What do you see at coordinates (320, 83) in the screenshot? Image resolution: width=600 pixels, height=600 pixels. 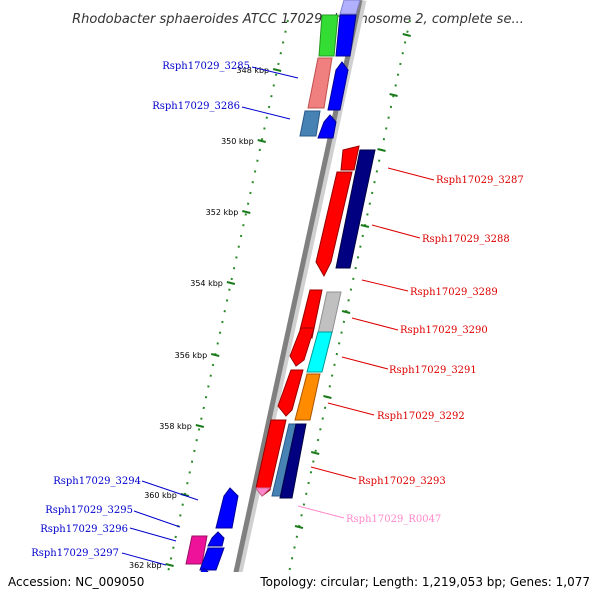 I see `gene-feature-rsph17029-3285-partner` at bounding box center [320, 83].